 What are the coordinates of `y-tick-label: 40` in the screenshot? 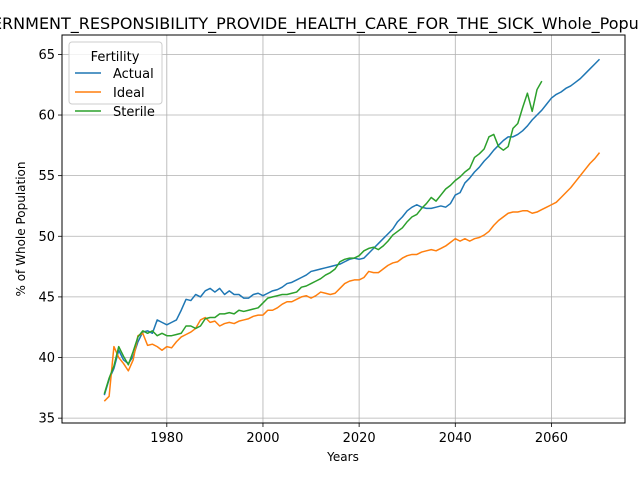 It's located at (46, 358).